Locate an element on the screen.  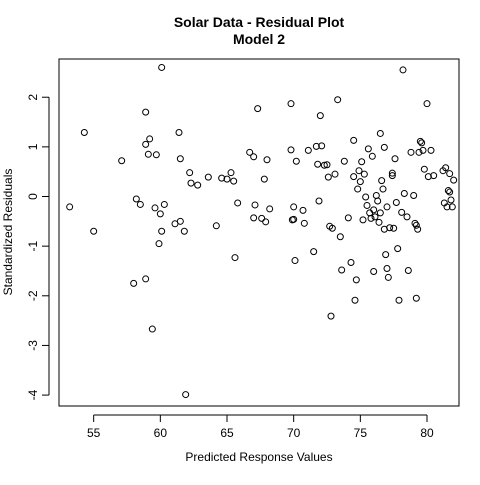
y-tick-label-1: 1 is located at coordinates (33, 146).